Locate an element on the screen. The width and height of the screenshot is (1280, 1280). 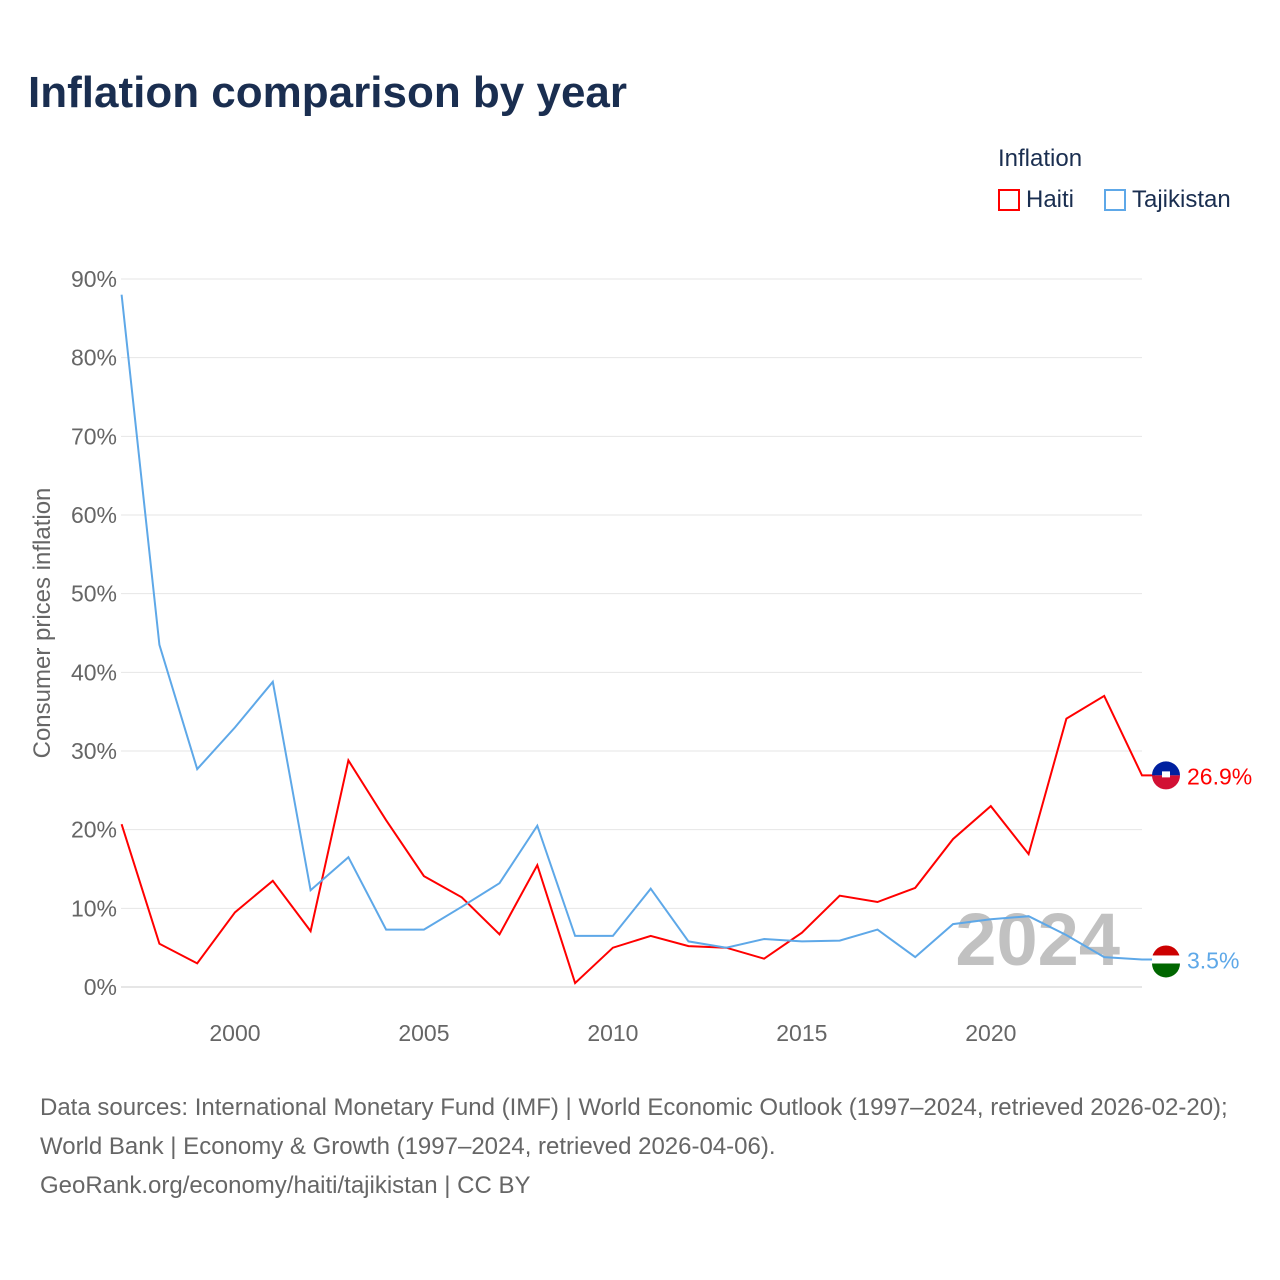
x-tick-label: 2005 is located at coordinates (423, 1033).